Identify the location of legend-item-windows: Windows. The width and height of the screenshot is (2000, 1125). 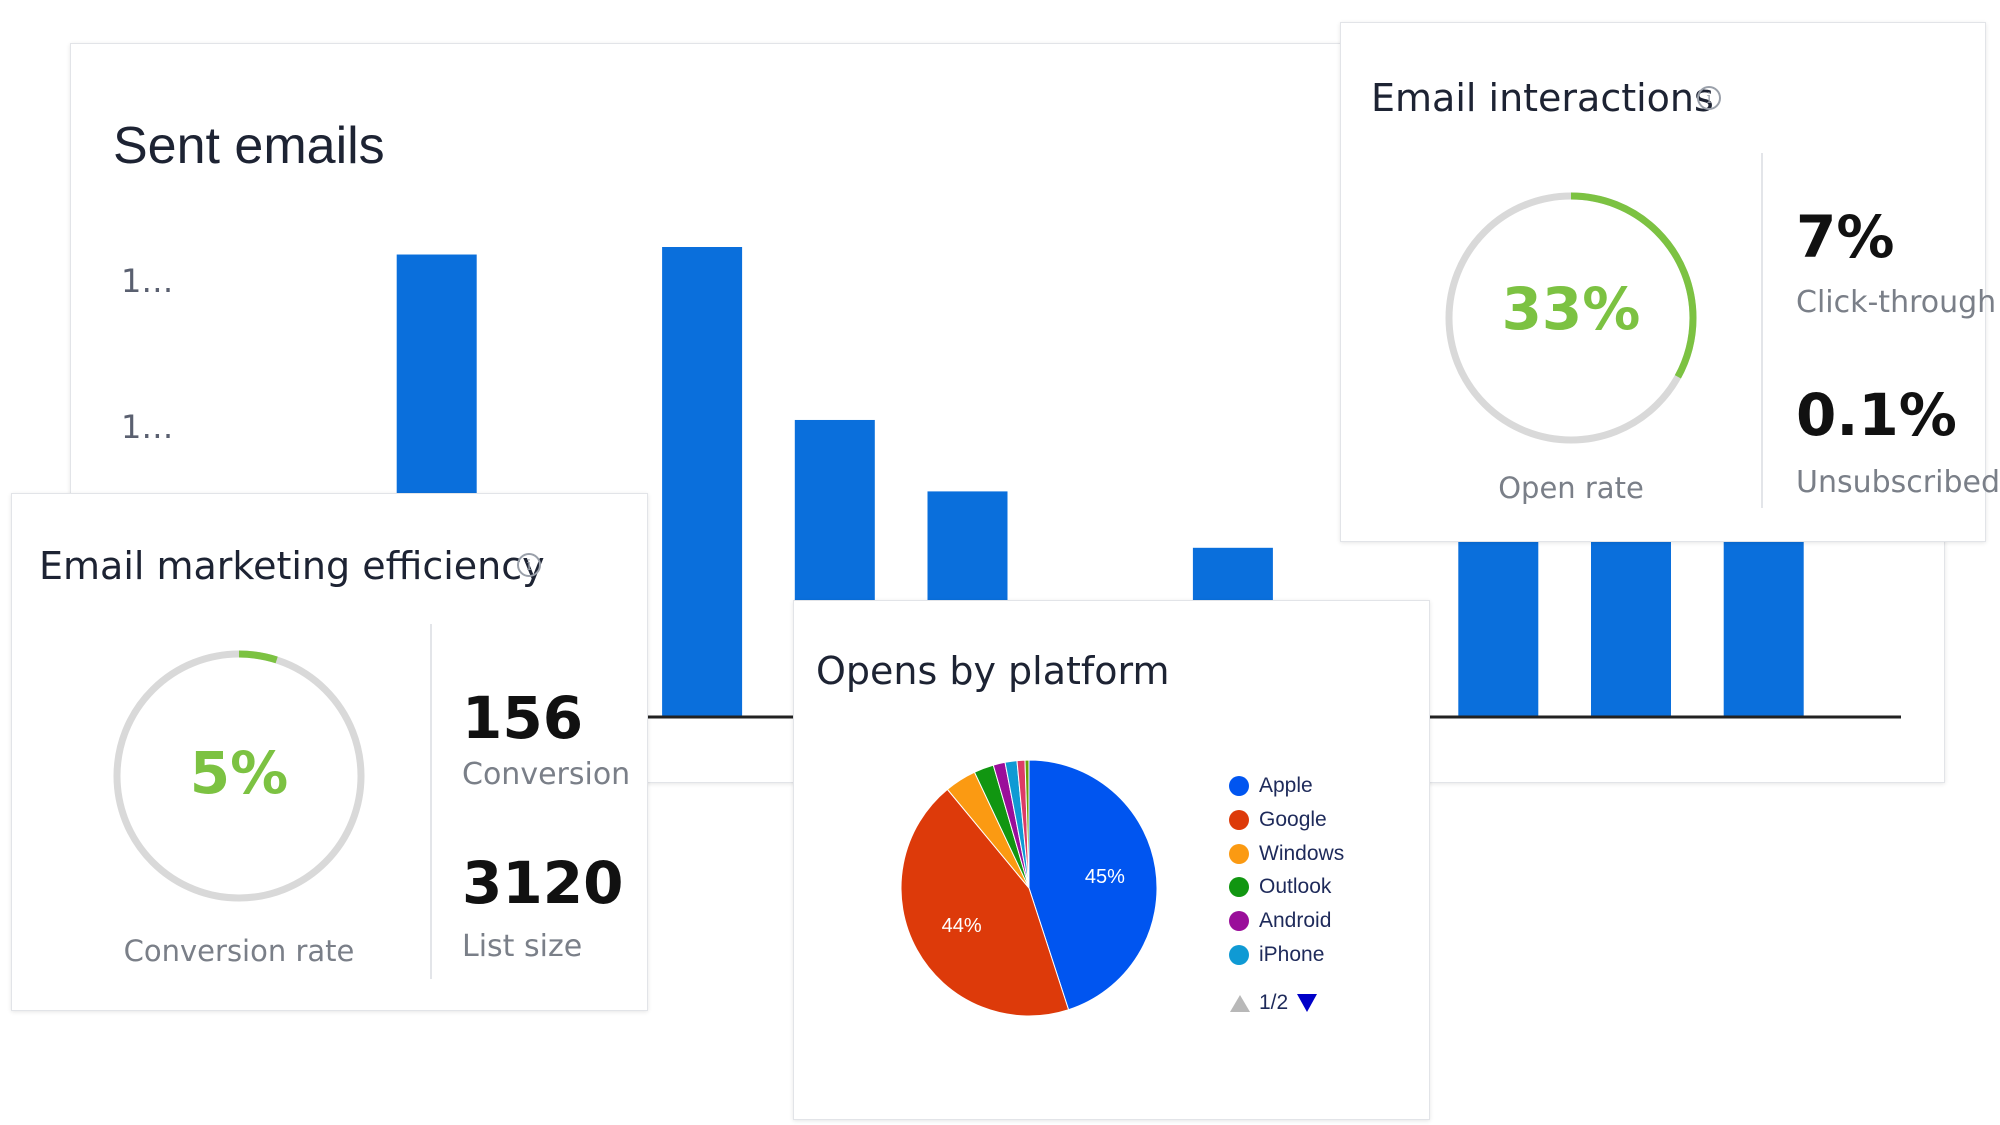
(1286, 854).